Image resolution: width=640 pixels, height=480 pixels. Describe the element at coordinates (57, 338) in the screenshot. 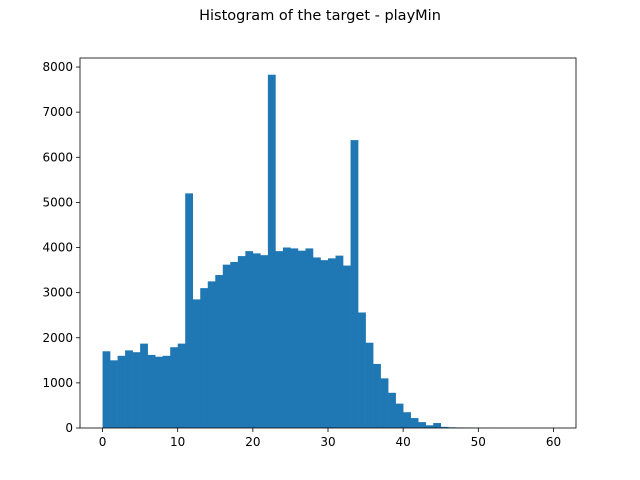

I see `y-tick-label: 2000` at that location.